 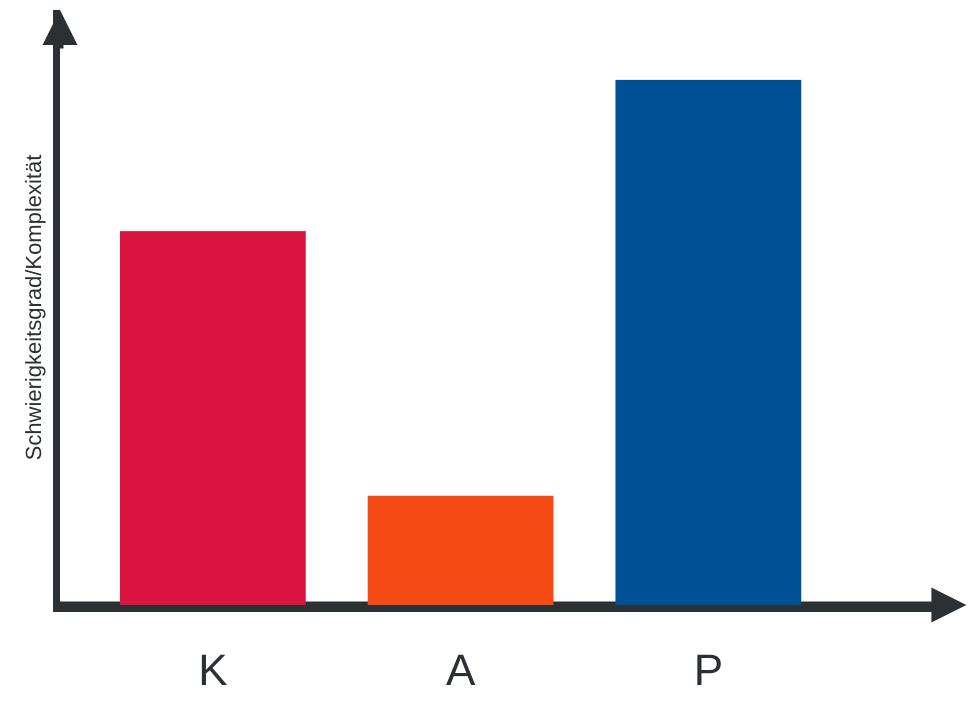 I want to click on x-tick-label: K, so click(x=213, y=670).